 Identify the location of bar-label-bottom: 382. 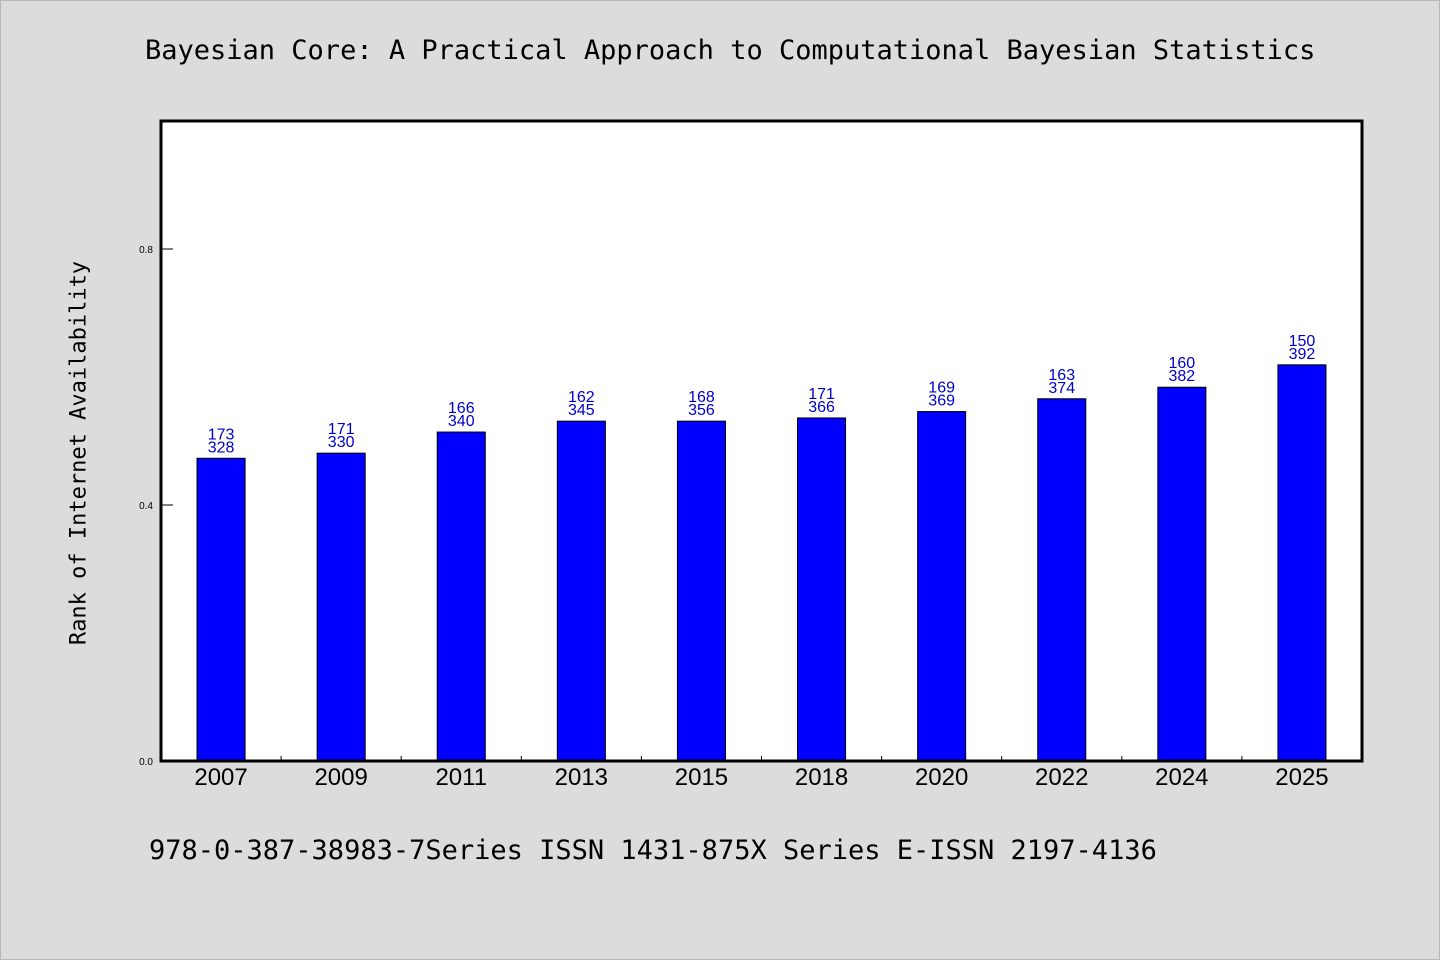
(1181, 376).